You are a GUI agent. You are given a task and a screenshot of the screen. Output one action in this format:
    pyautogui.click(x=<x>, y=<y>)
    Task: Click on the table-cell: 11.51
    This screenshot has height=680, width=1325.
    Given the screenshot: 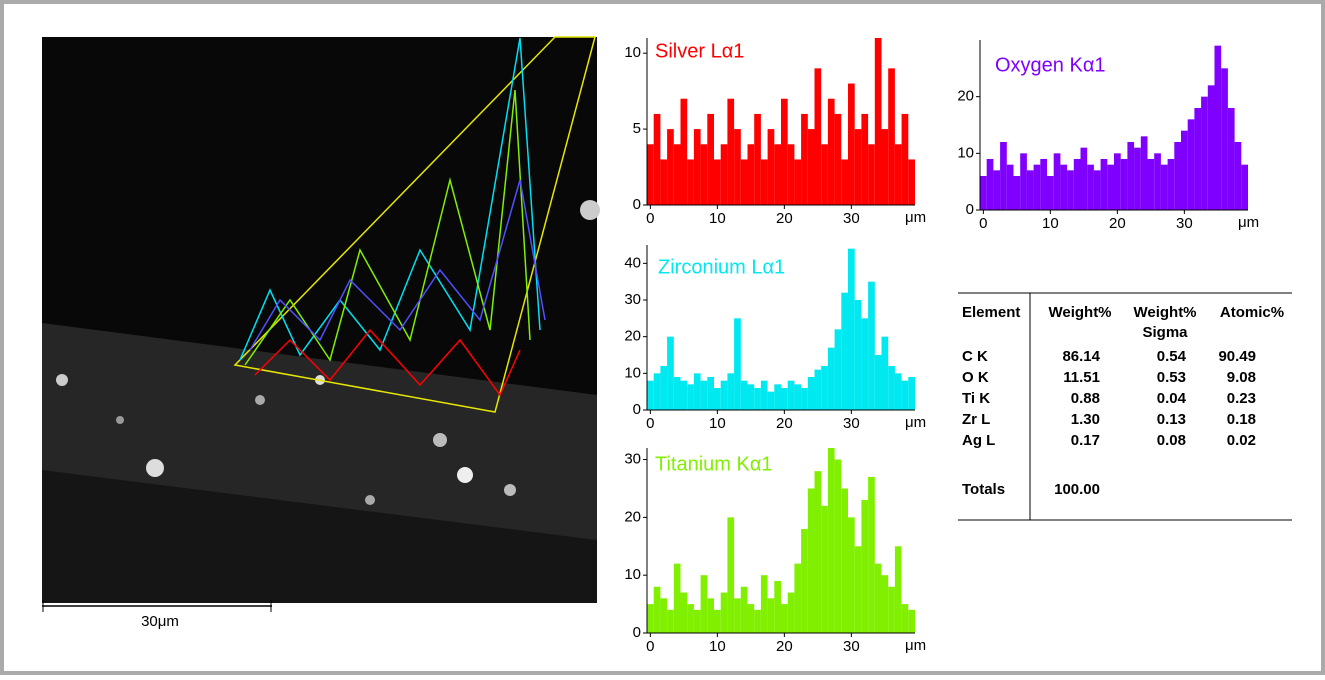 What is the action you would take?
    pyautogui.click(x=1081, y=377)
    